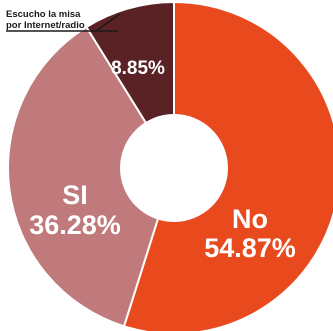  I want to click on callout-line1: Escucho la misa, so click(43, 14).